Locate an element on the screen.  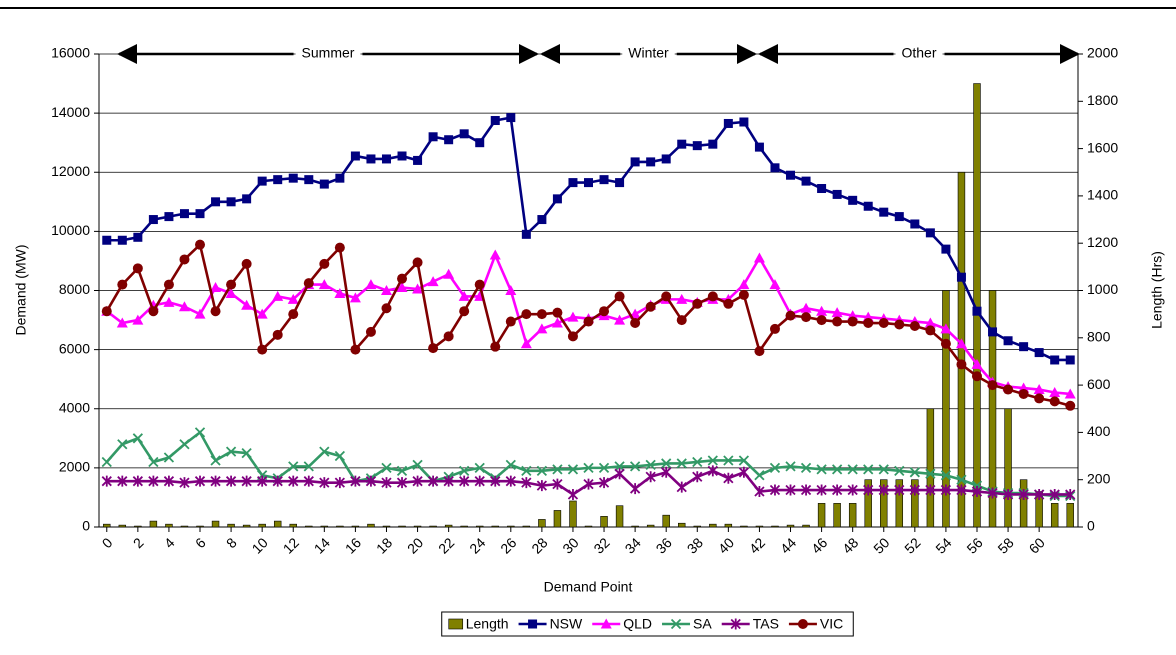
y2-tick-label: 2000 is located at coordinates (1102, 53).